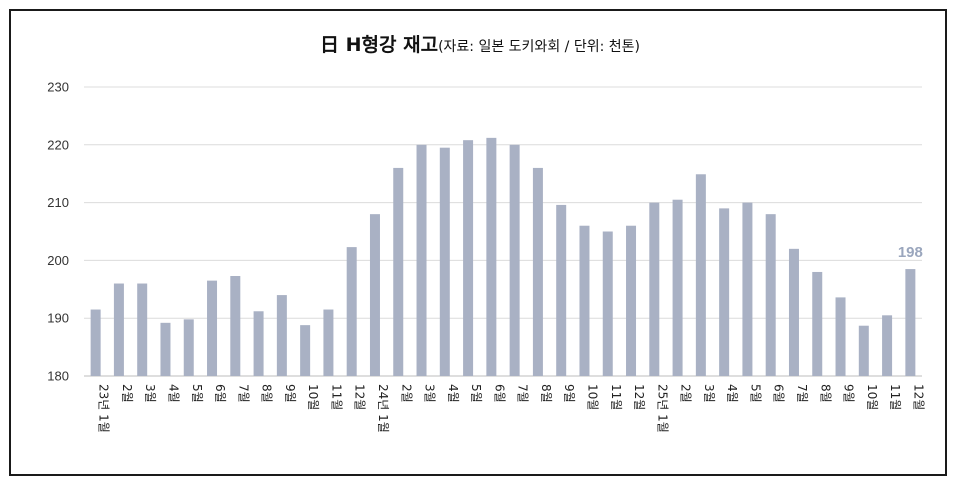 The image size is (960, 489). I want to click on x-tick-label: 24년 1월, so click(383, 408).